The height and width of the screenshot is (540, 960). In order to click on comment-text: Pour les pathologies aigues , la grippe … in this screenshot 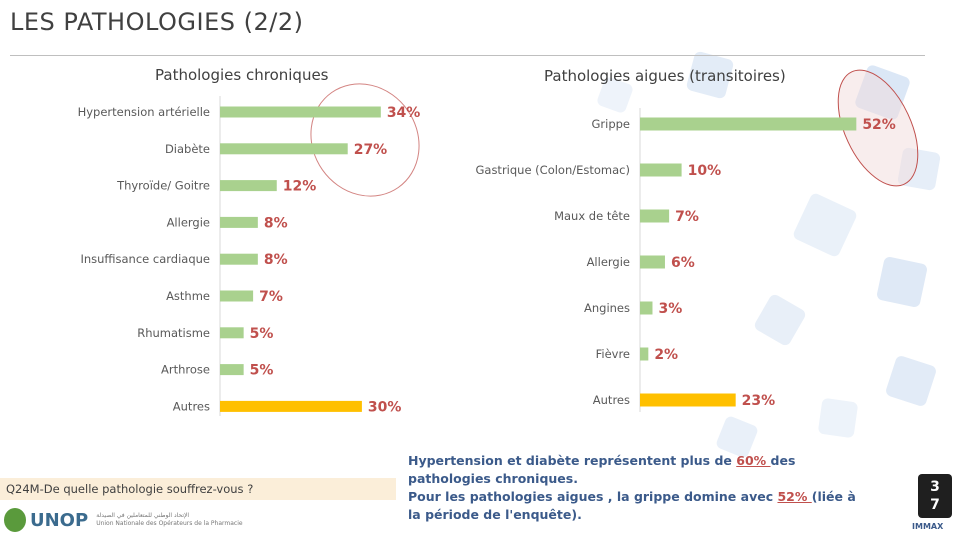, I will do `click(593, 496)`.